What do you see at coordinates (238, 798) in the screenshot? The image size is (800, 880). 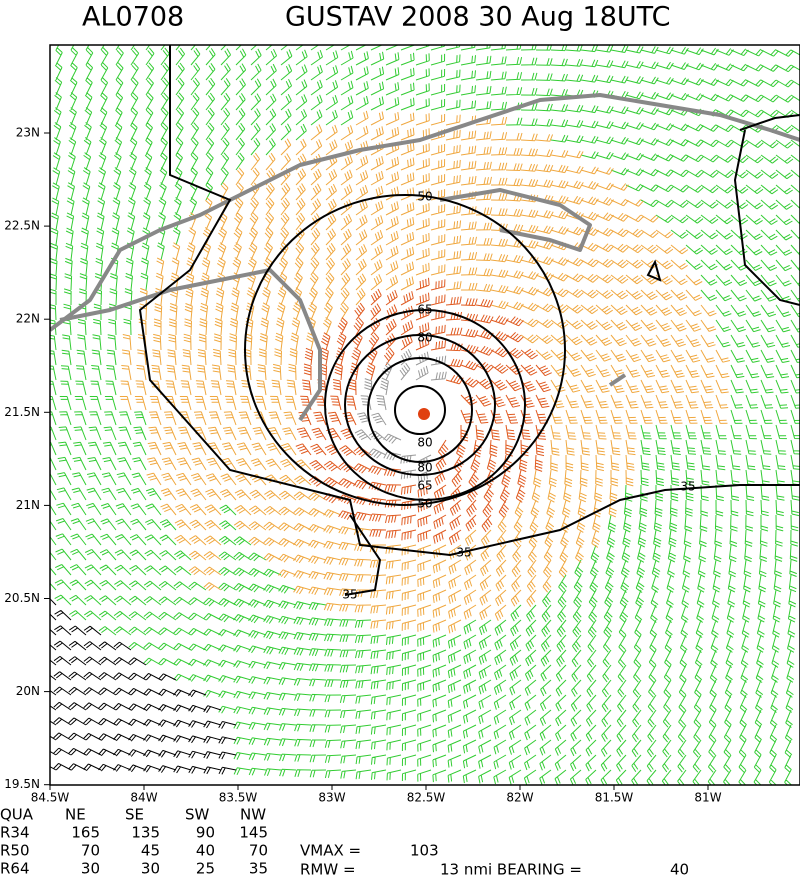 I see `lon-label: 83.5W` at bounding box center [238, 798].